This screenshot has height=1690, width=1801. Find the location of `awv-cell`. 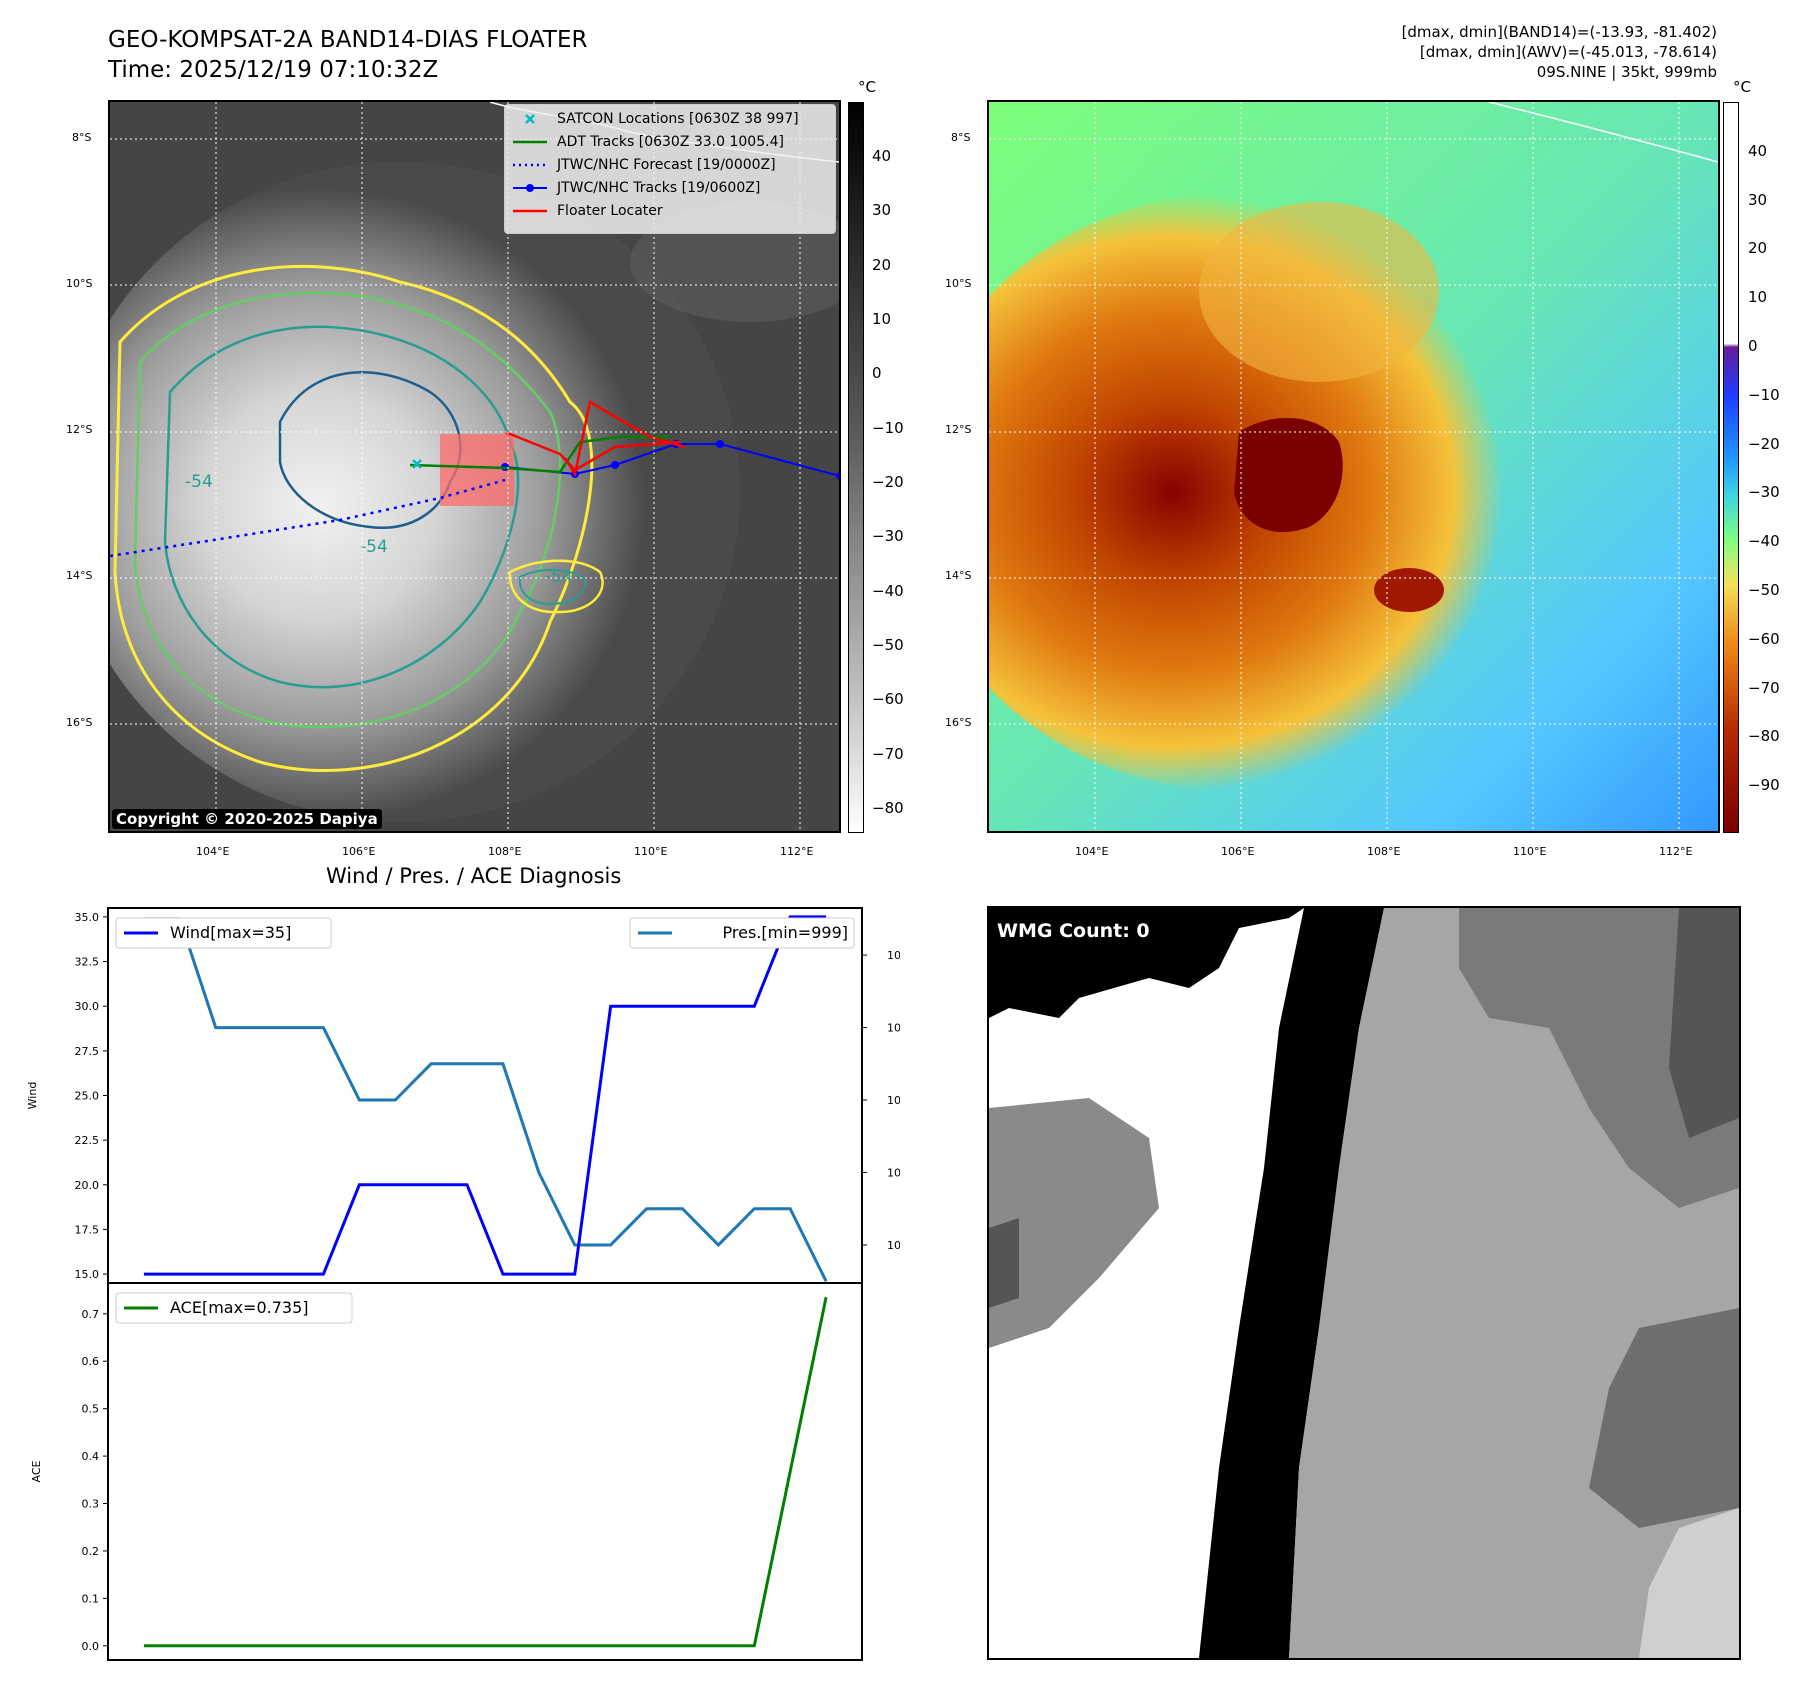

awv-cell is located at coordinates (1409, 590).